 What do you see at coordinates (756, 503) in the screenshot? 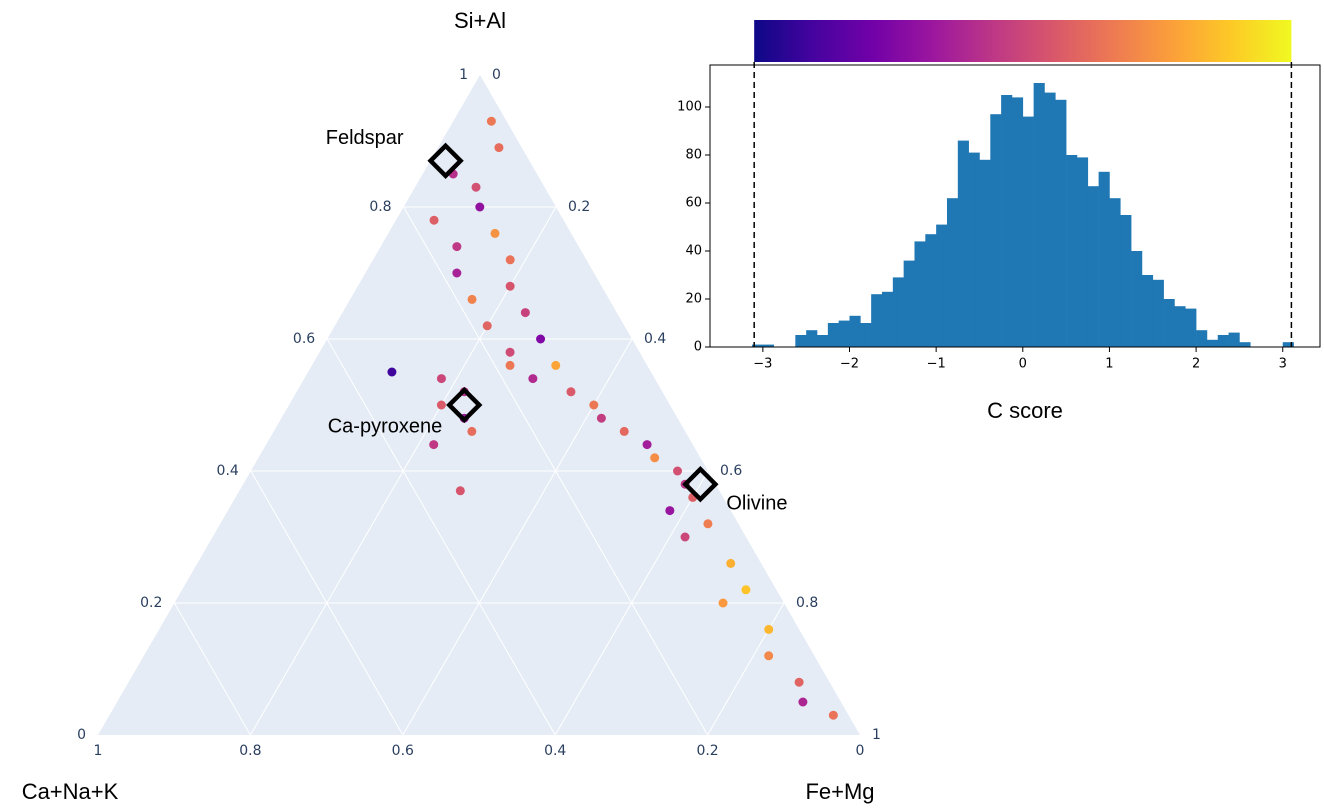
I see `mineral-label: Olivine` at bounding box center [756, 503].